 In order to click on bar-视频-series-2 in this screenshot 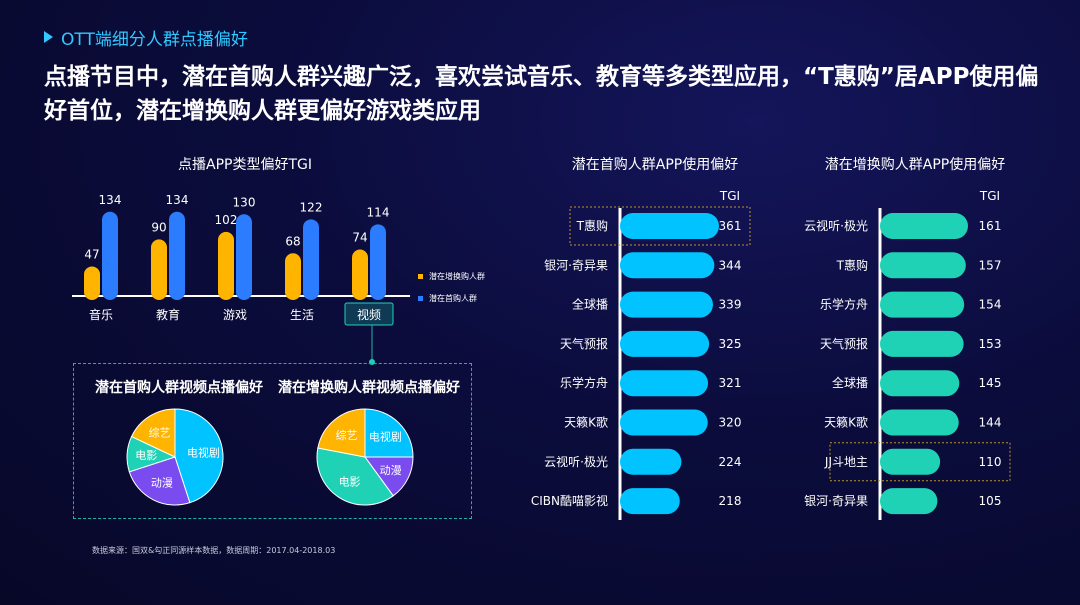, I will do `click(378, 262)`.